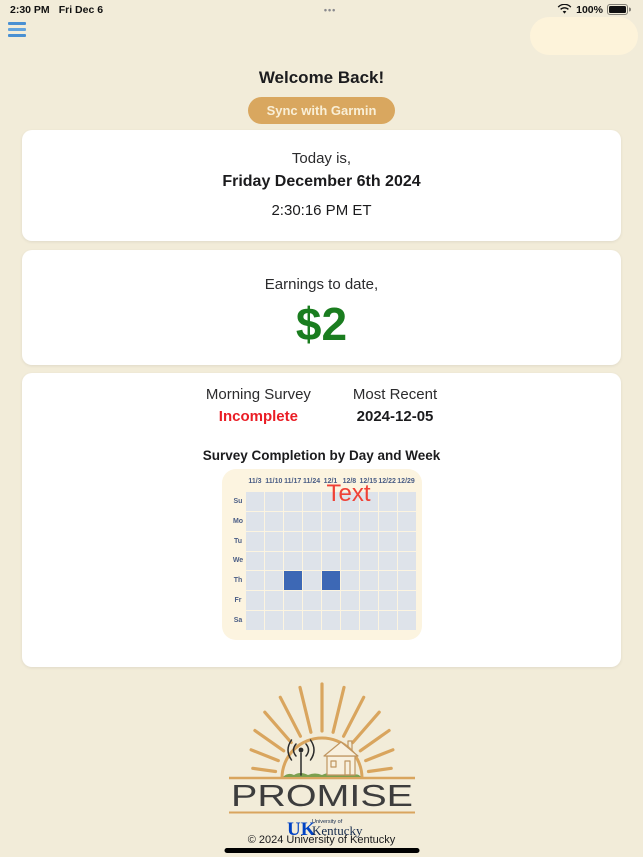 This screenshot has height=857, width=643. What do you see at coordinates (368, 481) in the screenshot?
I see `heatmap-x-label: 12/15` at bounding box center [368, 481].